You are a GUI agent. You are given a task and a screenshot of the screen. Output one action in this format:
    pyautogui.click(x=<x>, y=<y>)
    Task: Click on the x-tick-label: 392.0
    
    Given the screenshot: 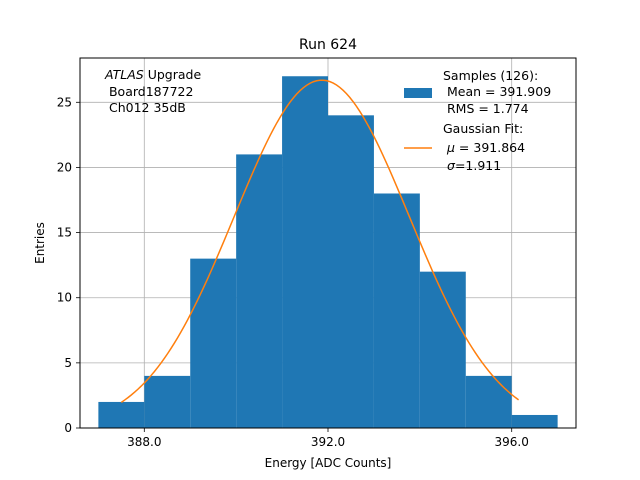 What is the action you would take?
    pyautogui.click(x=328, y=442)
    